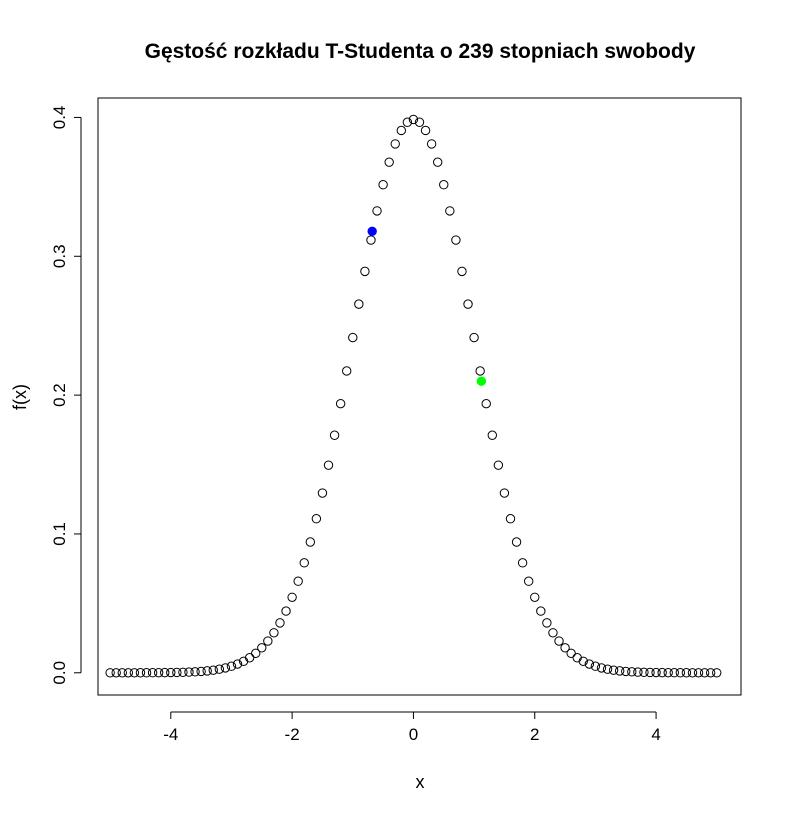 Image resolution: width=792 pixels, height=818 pixels. I want to click on x-axis: -4 -2 0 2 4, so click(412, 727).